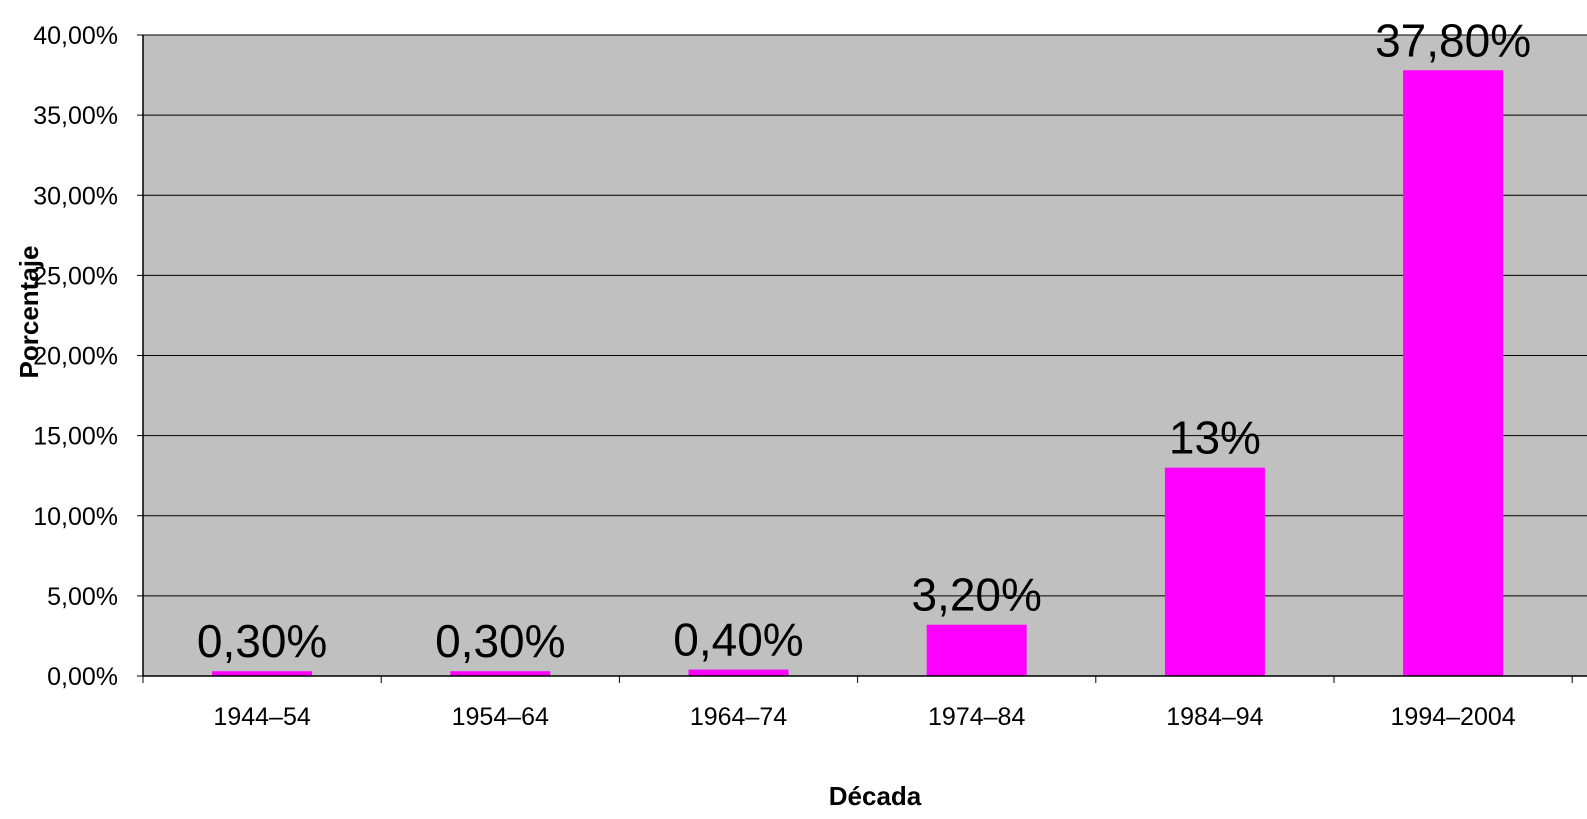 The height and width of the screenshot is (819, 1587). Describe the element at coordinates (261, 717) in the screenshot. I see `x-tick-label: 1944–54` at that location.